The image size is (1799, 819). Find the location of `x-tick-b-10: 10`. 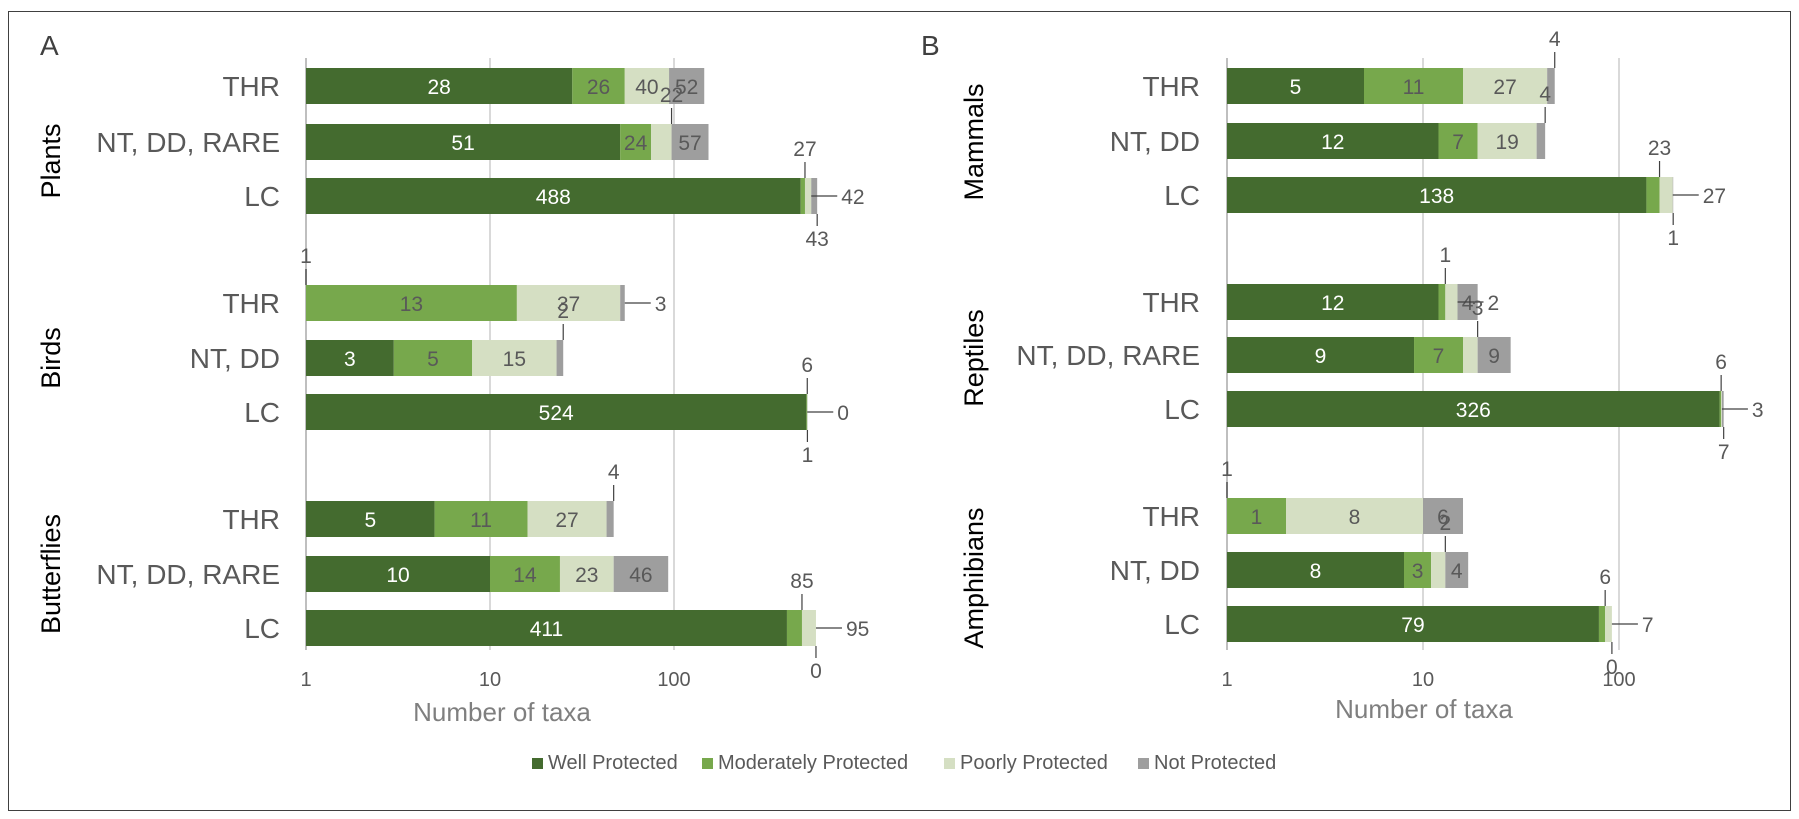

x-tick-b-10: 10 is located at coordinates (1423, 680).